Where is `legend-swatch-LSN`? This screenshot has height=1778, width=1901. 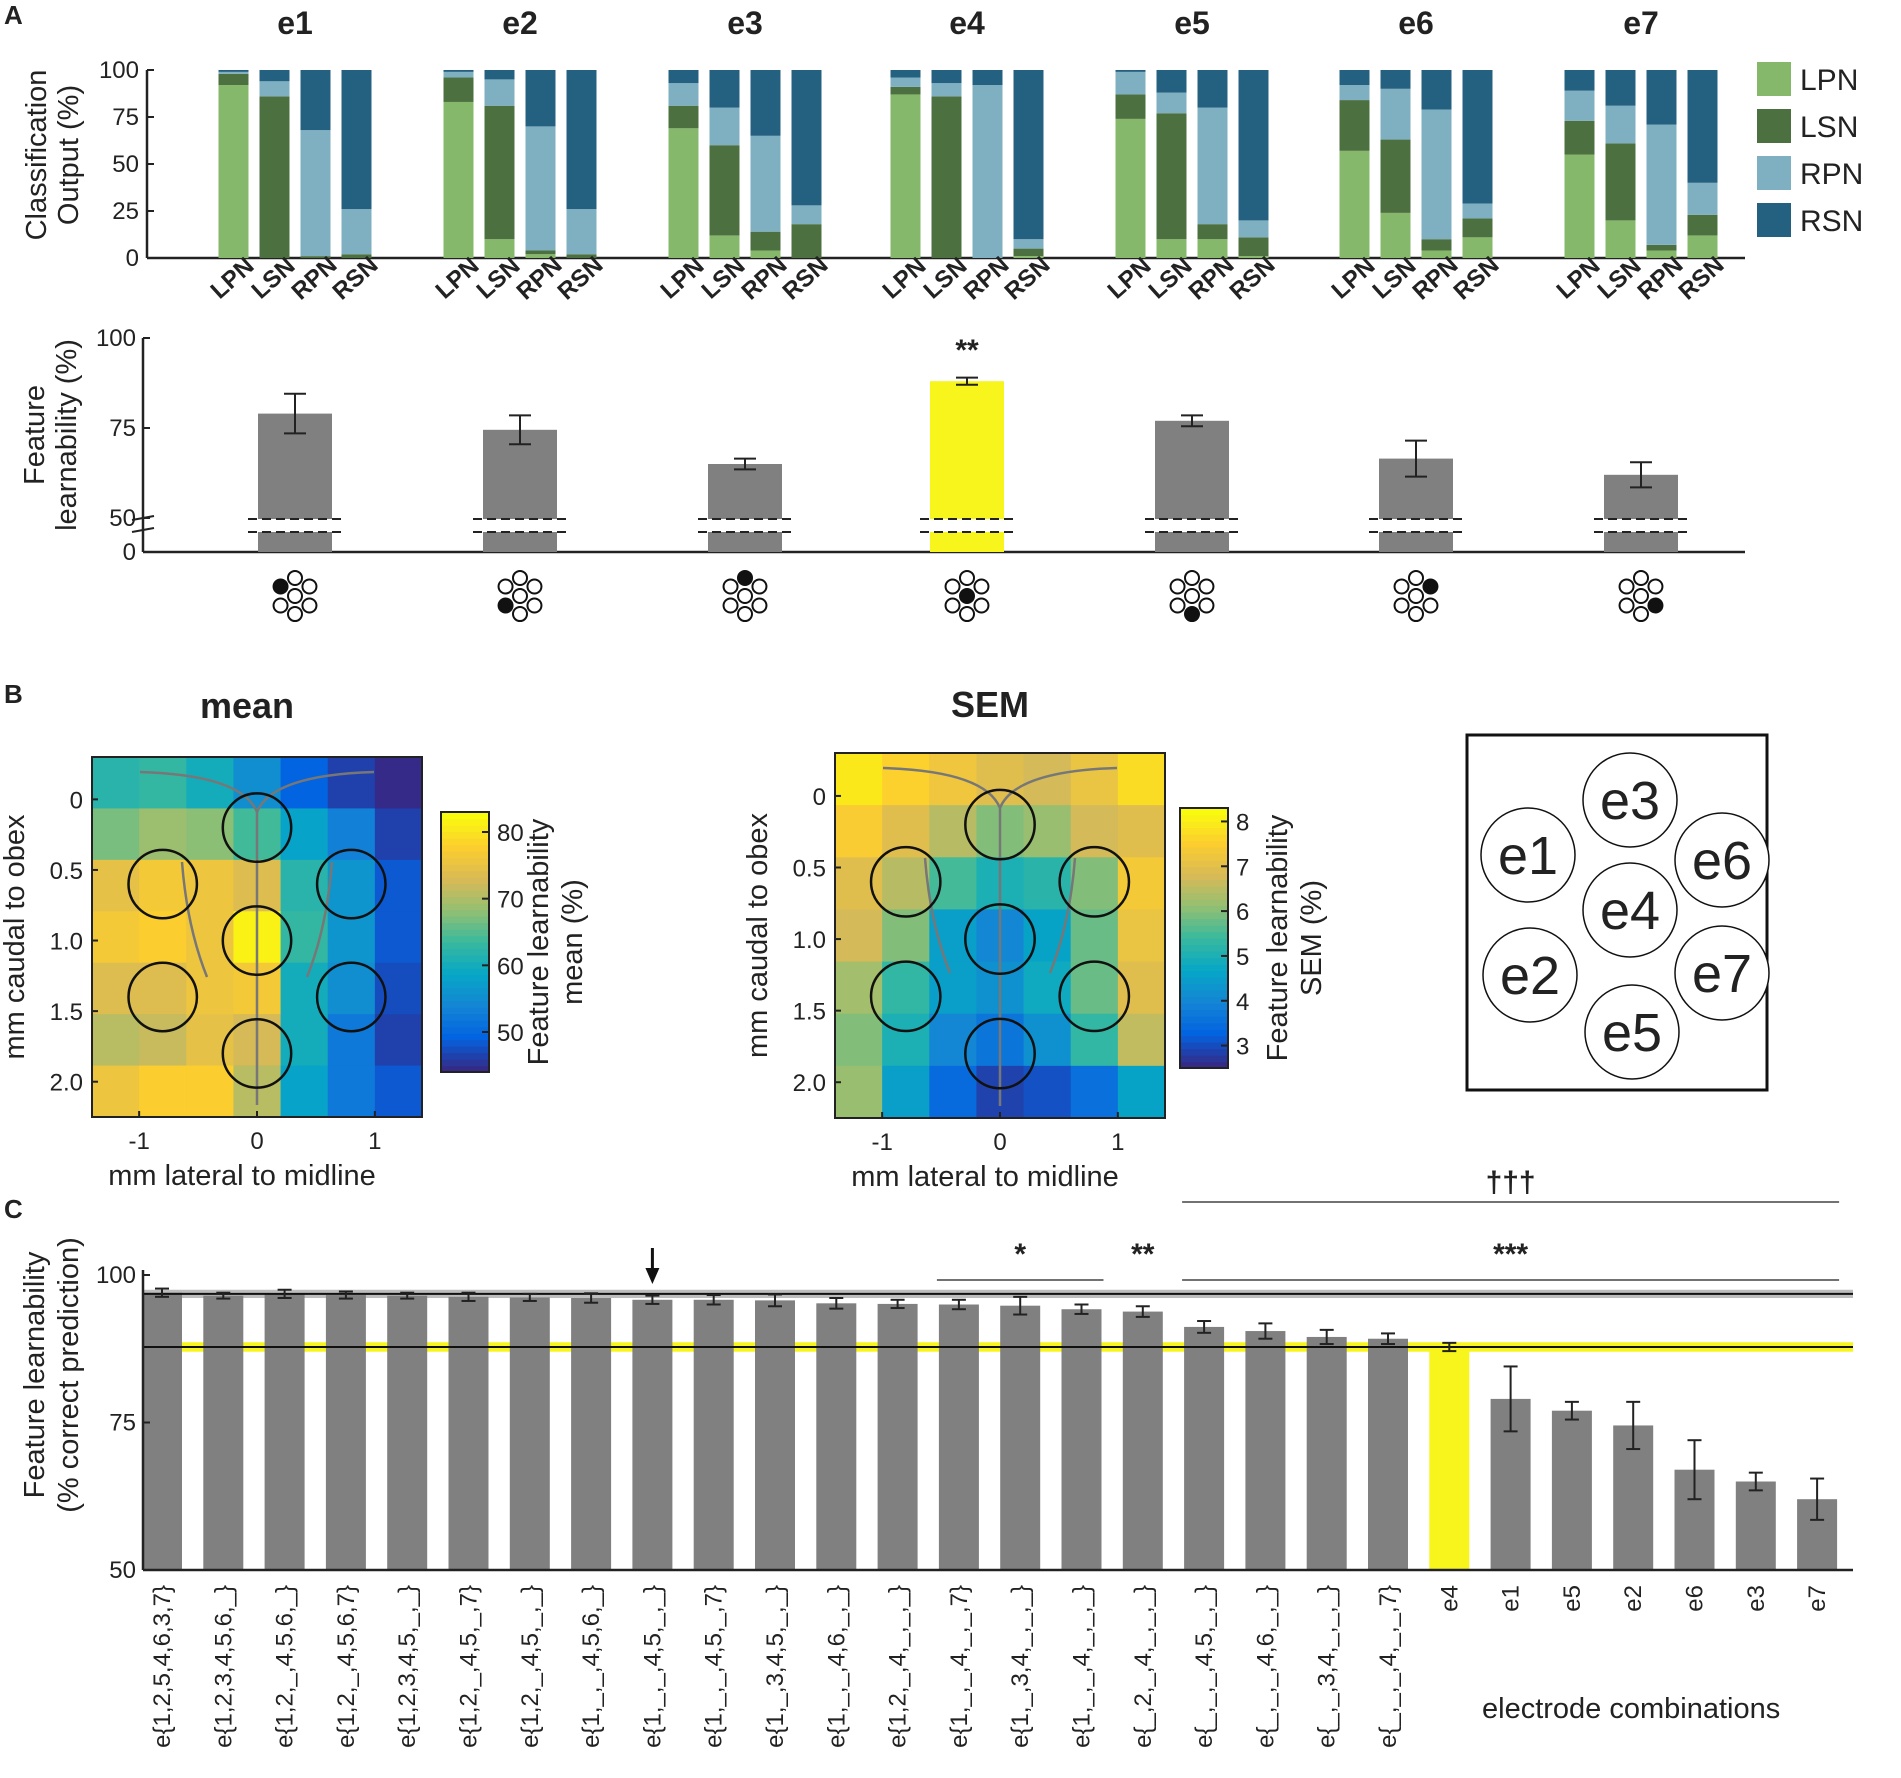 legend-swatch-LSN is located at coordinates (1774, 126).